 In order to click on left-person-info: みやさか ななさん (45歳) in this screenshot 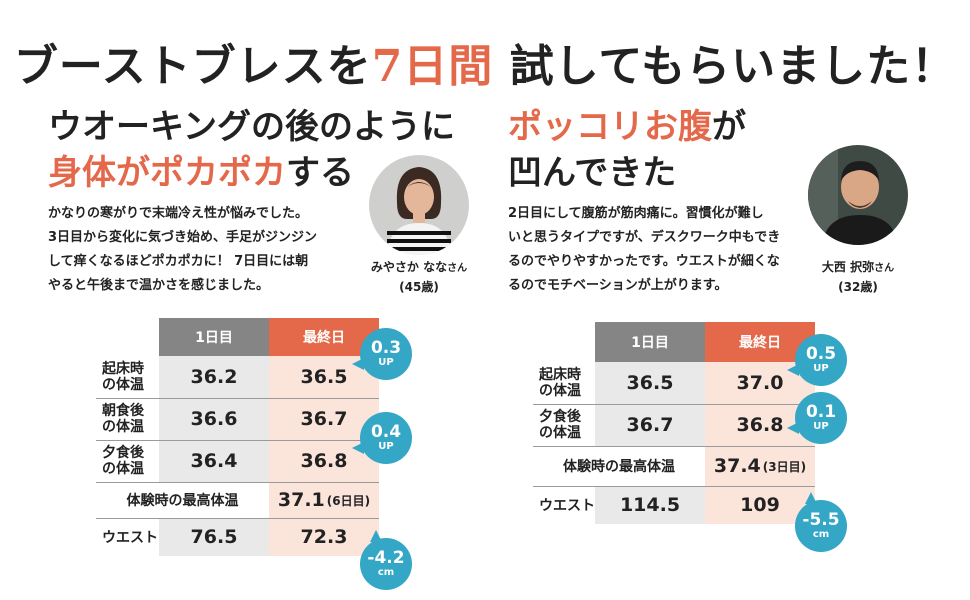, I will do `click(419, 277)`.